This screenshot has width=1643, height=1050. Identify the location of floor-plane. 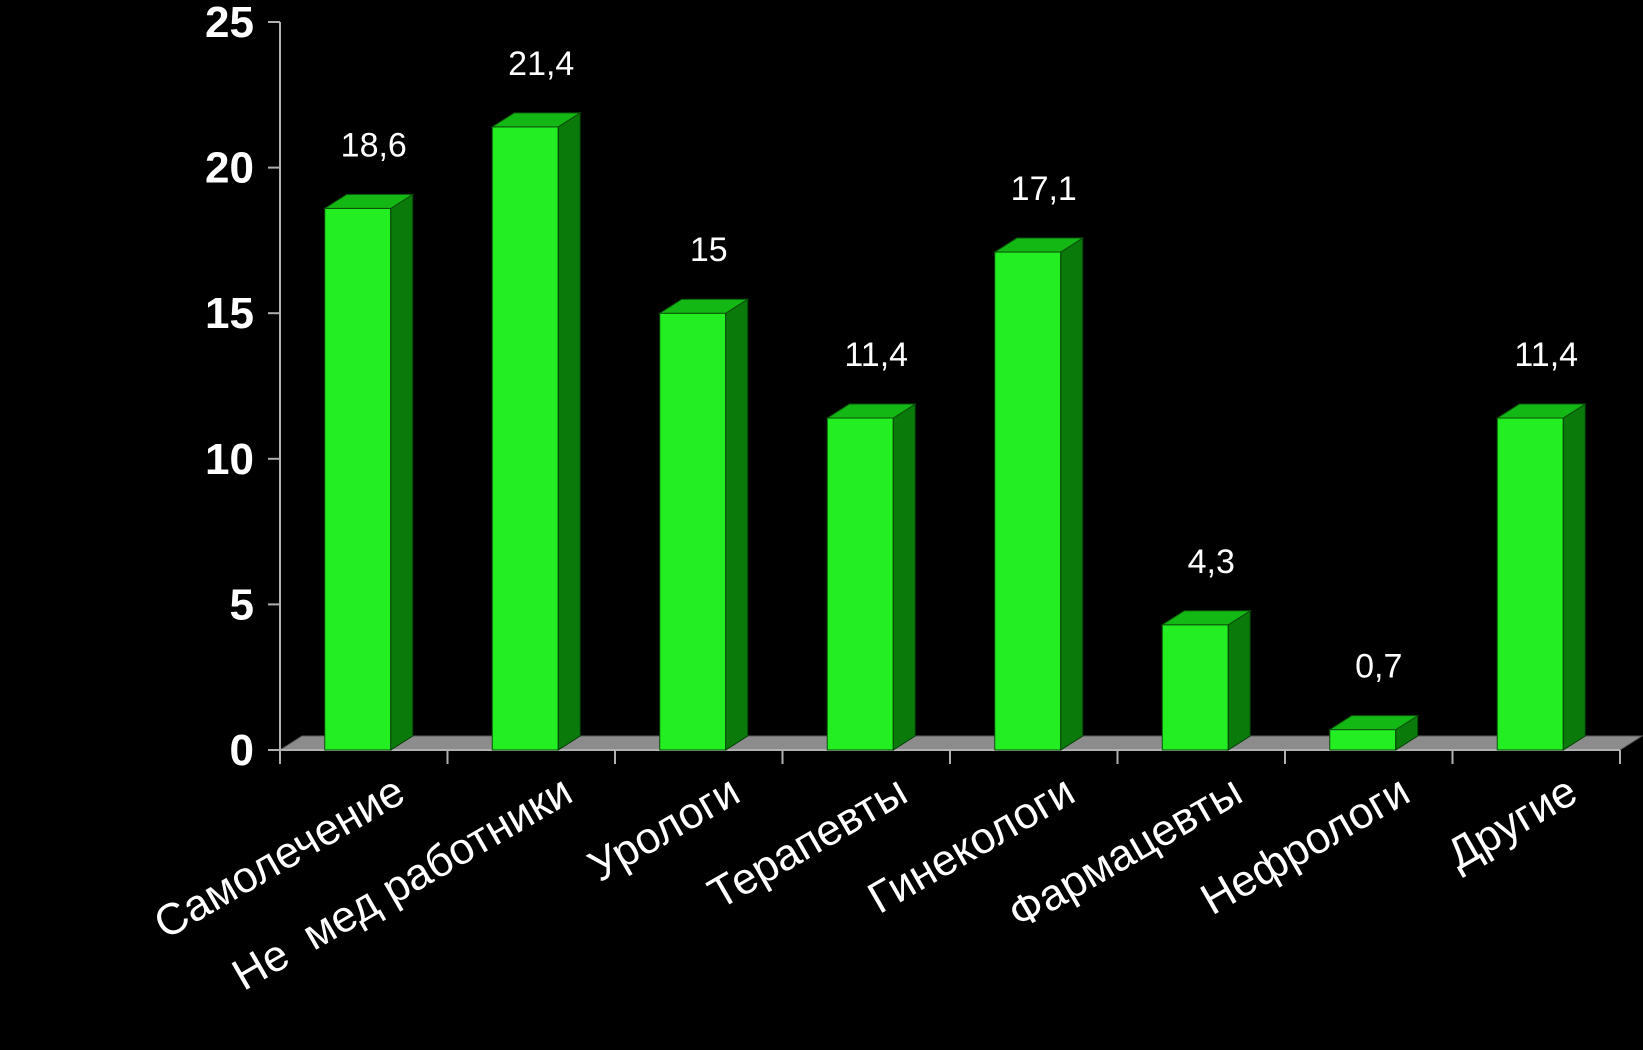
(960, 743).